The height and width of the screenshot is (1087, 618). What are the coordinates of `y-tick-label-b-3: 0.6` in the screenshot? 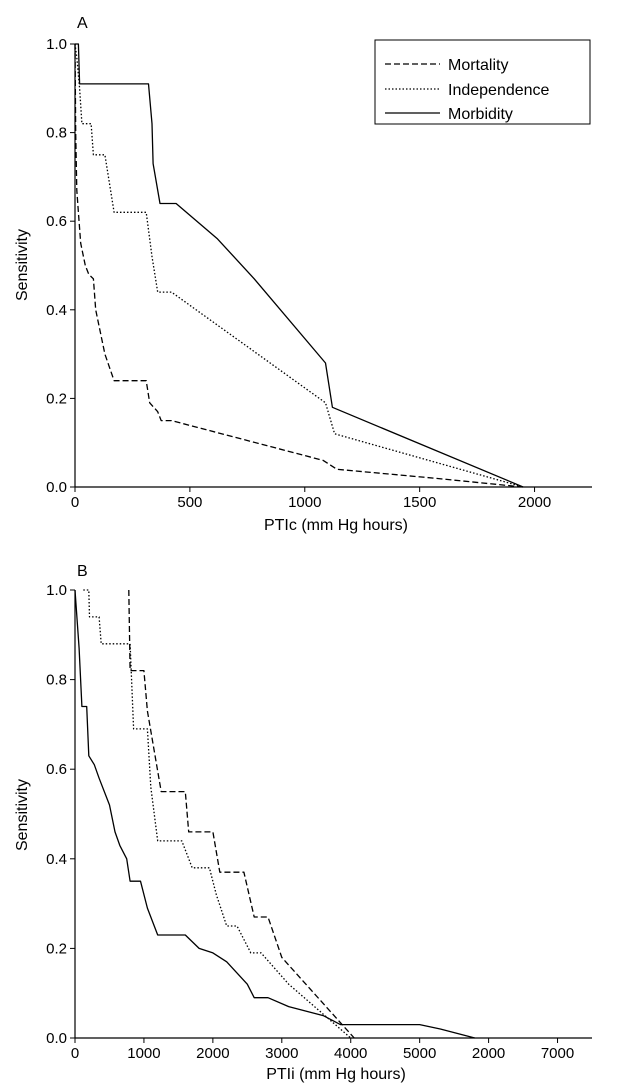 It's located at (56, 769).